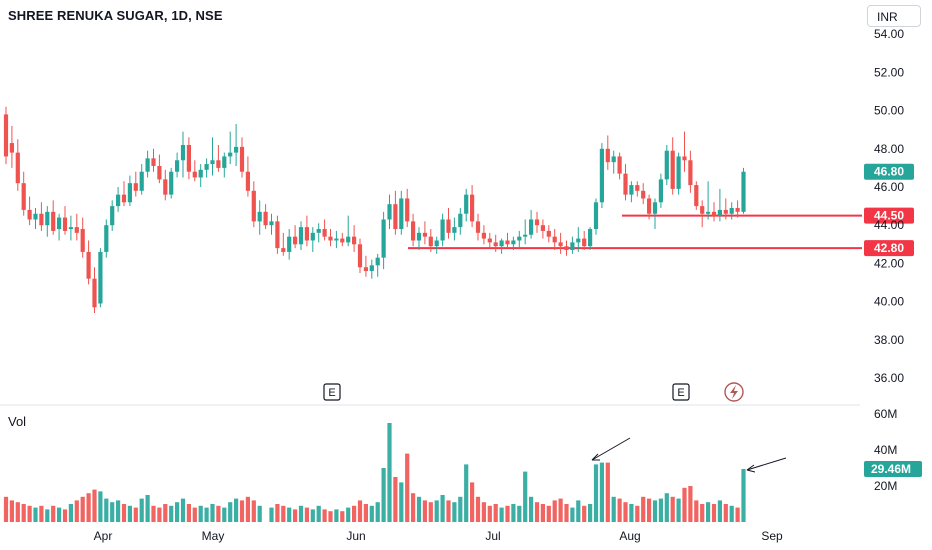 The height and width of the screenshot is (550, 932). Describe the element at coordinates (889, 340) in the screenshot. I see `price-tick-label: 38.00` at that location.